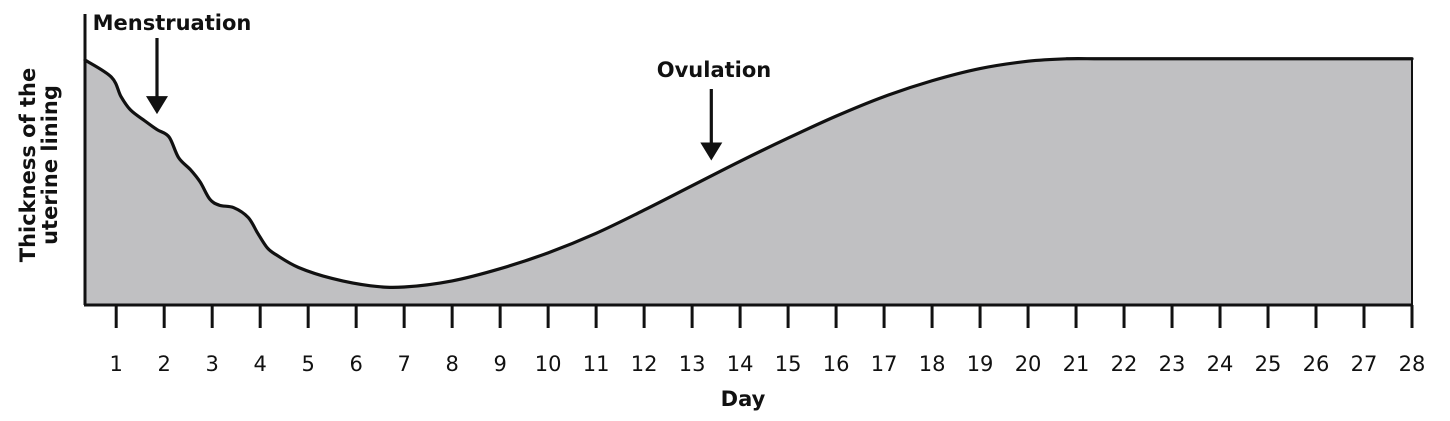 The width and height of the screenshot is (1450, 421). What do you see at coordinates (1172, 364) in the screenshot?
I see `x-tick-label: 23` at bounding box center [1172, 364].